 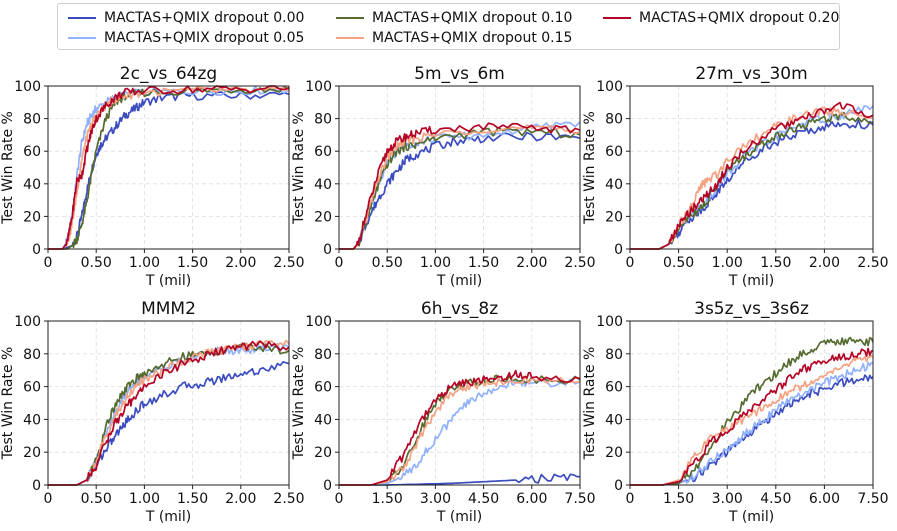 I want to click on legend-label: MACTAS+QMIX dropout 0.10, so click(x=472, y=18).